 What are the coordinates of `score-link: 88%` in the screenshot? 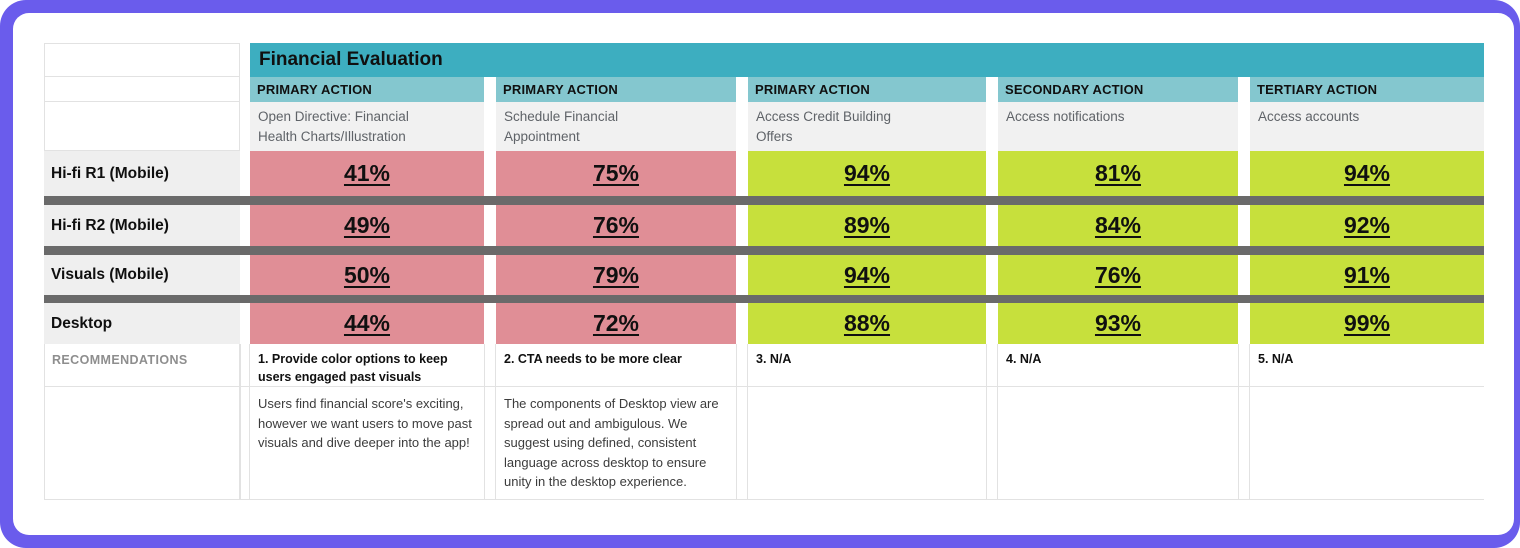 It's located at (867, 323).